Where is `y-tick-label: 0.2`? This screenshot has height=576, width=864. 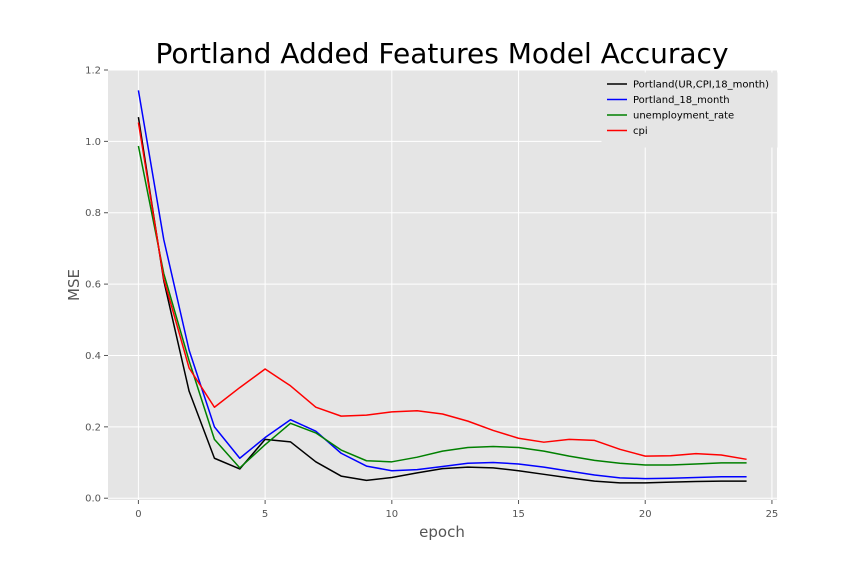
y-tick-label: 0.2 is located at coordinates (93, 427).